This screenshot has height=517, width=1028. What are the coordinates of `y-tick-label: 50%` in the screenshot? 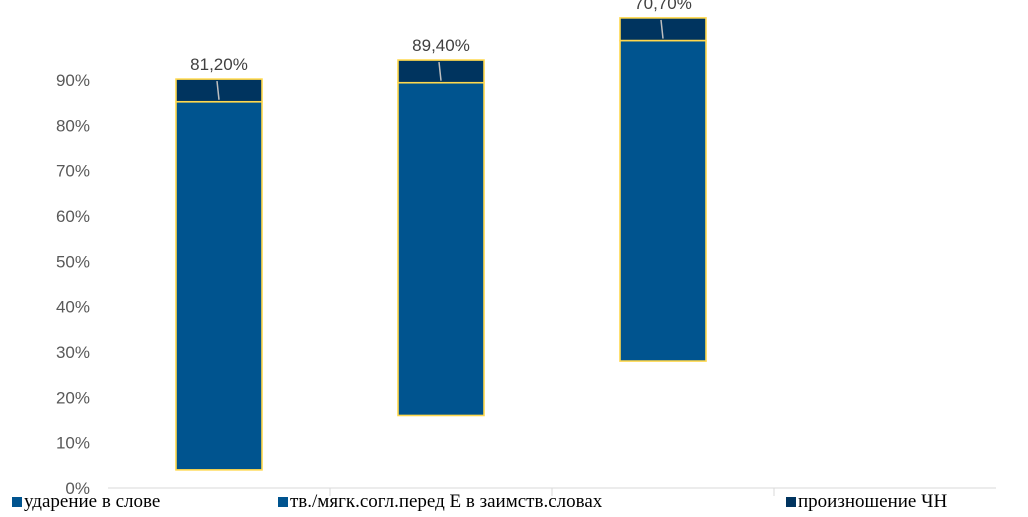 It's located at (73, 261).